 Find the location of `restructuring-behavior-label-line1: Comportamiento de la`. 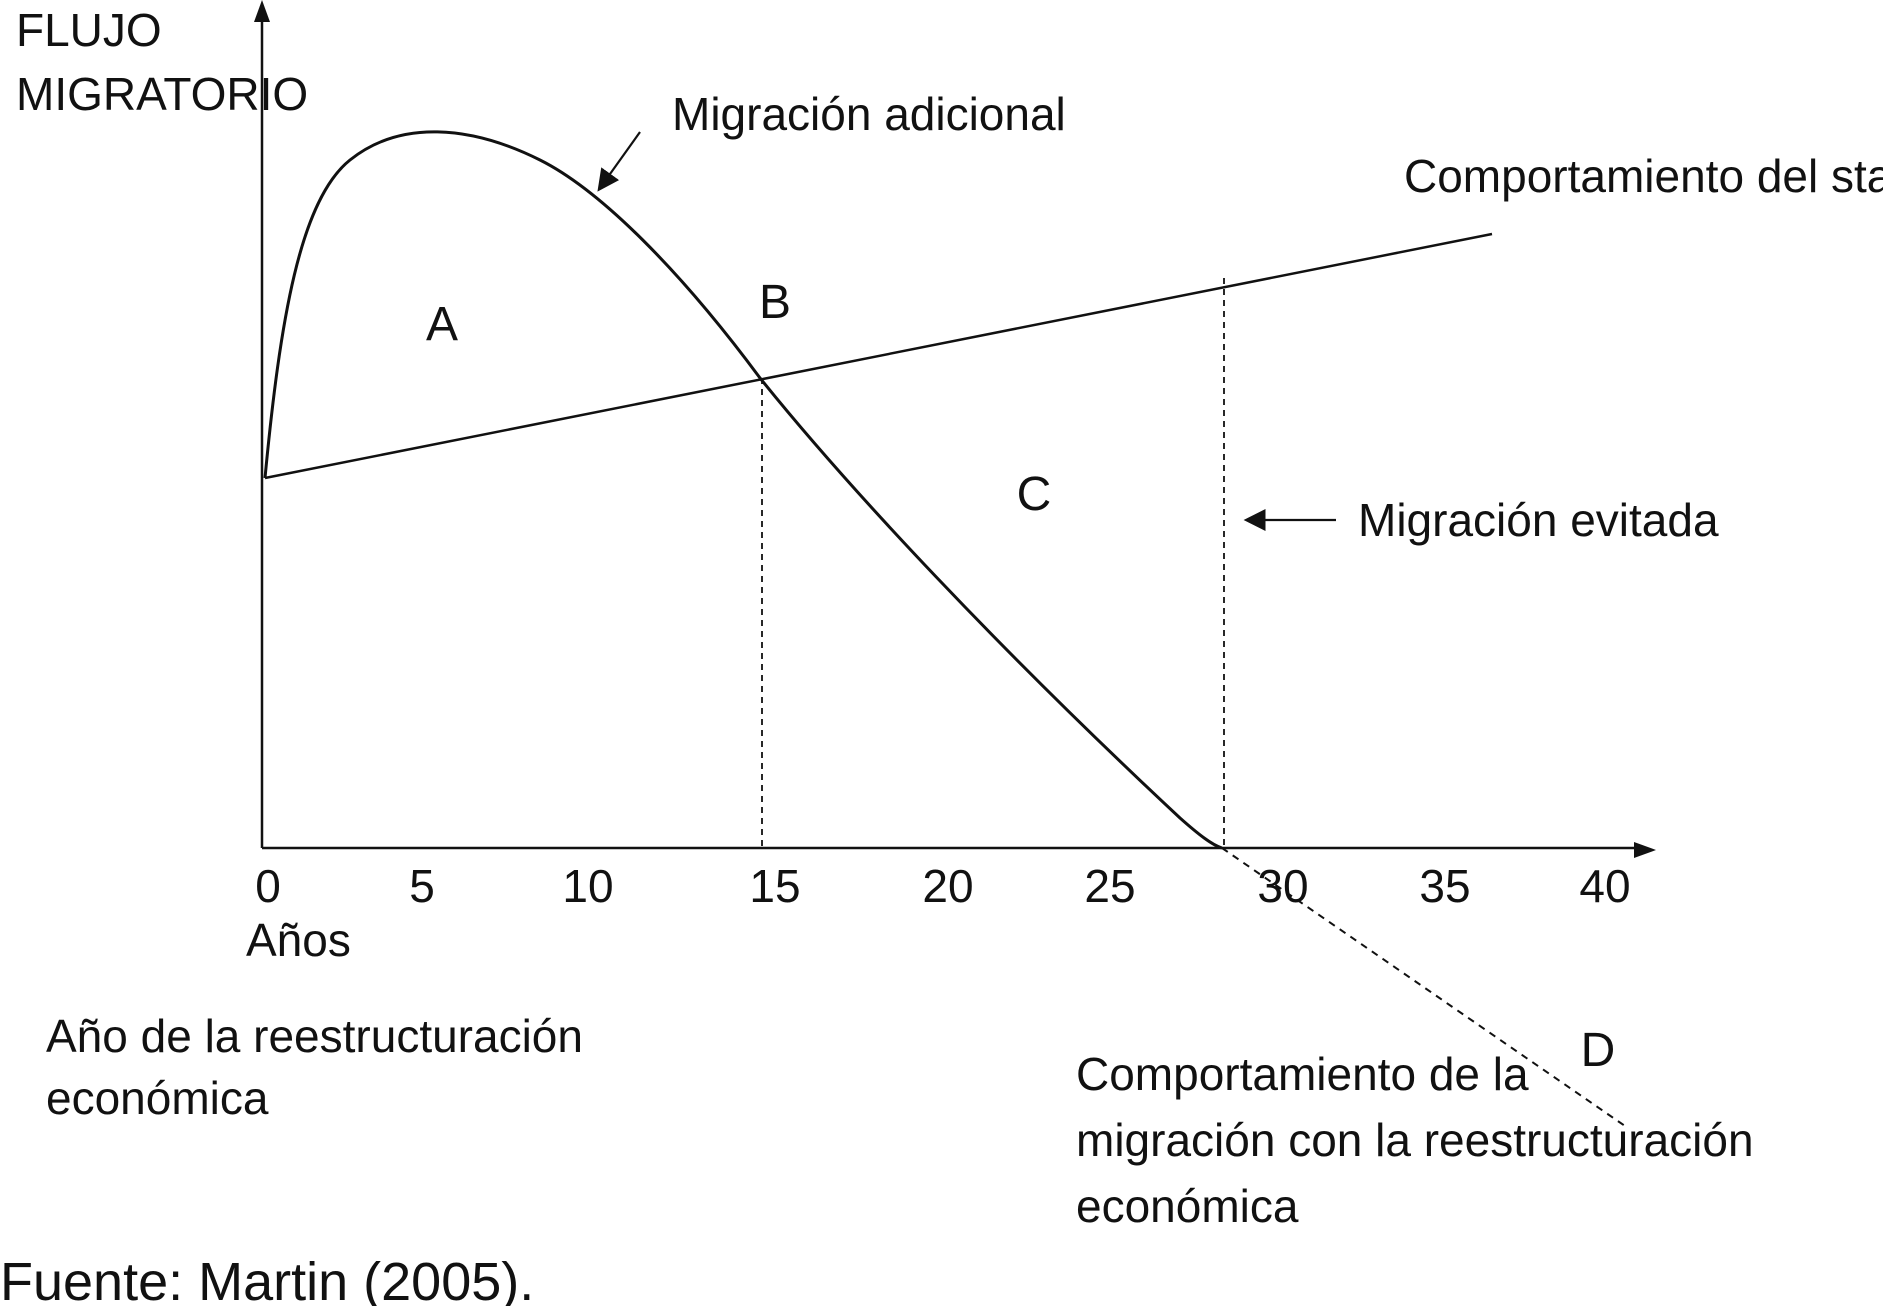

restructuring-behavior-label-line1: Comportamiento de la is located at coordinates (1302, 1074).